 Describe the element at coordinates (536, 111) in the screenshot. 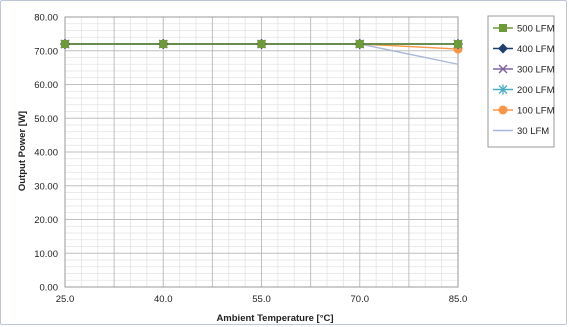

I see `legend-label: 100 LFM` at that location.